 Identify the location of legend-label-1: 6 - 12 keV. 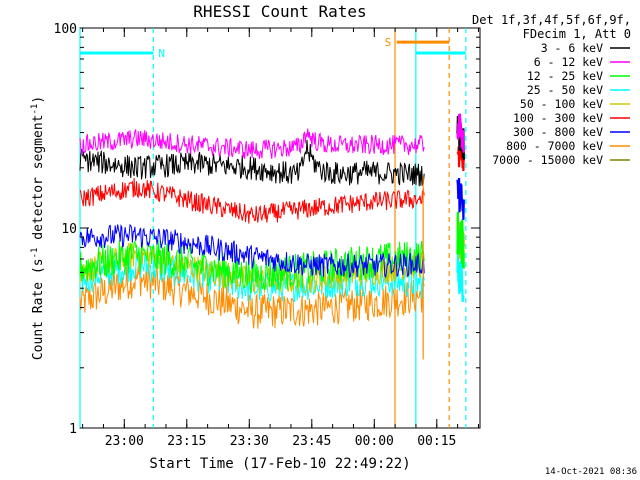
(568, 62).